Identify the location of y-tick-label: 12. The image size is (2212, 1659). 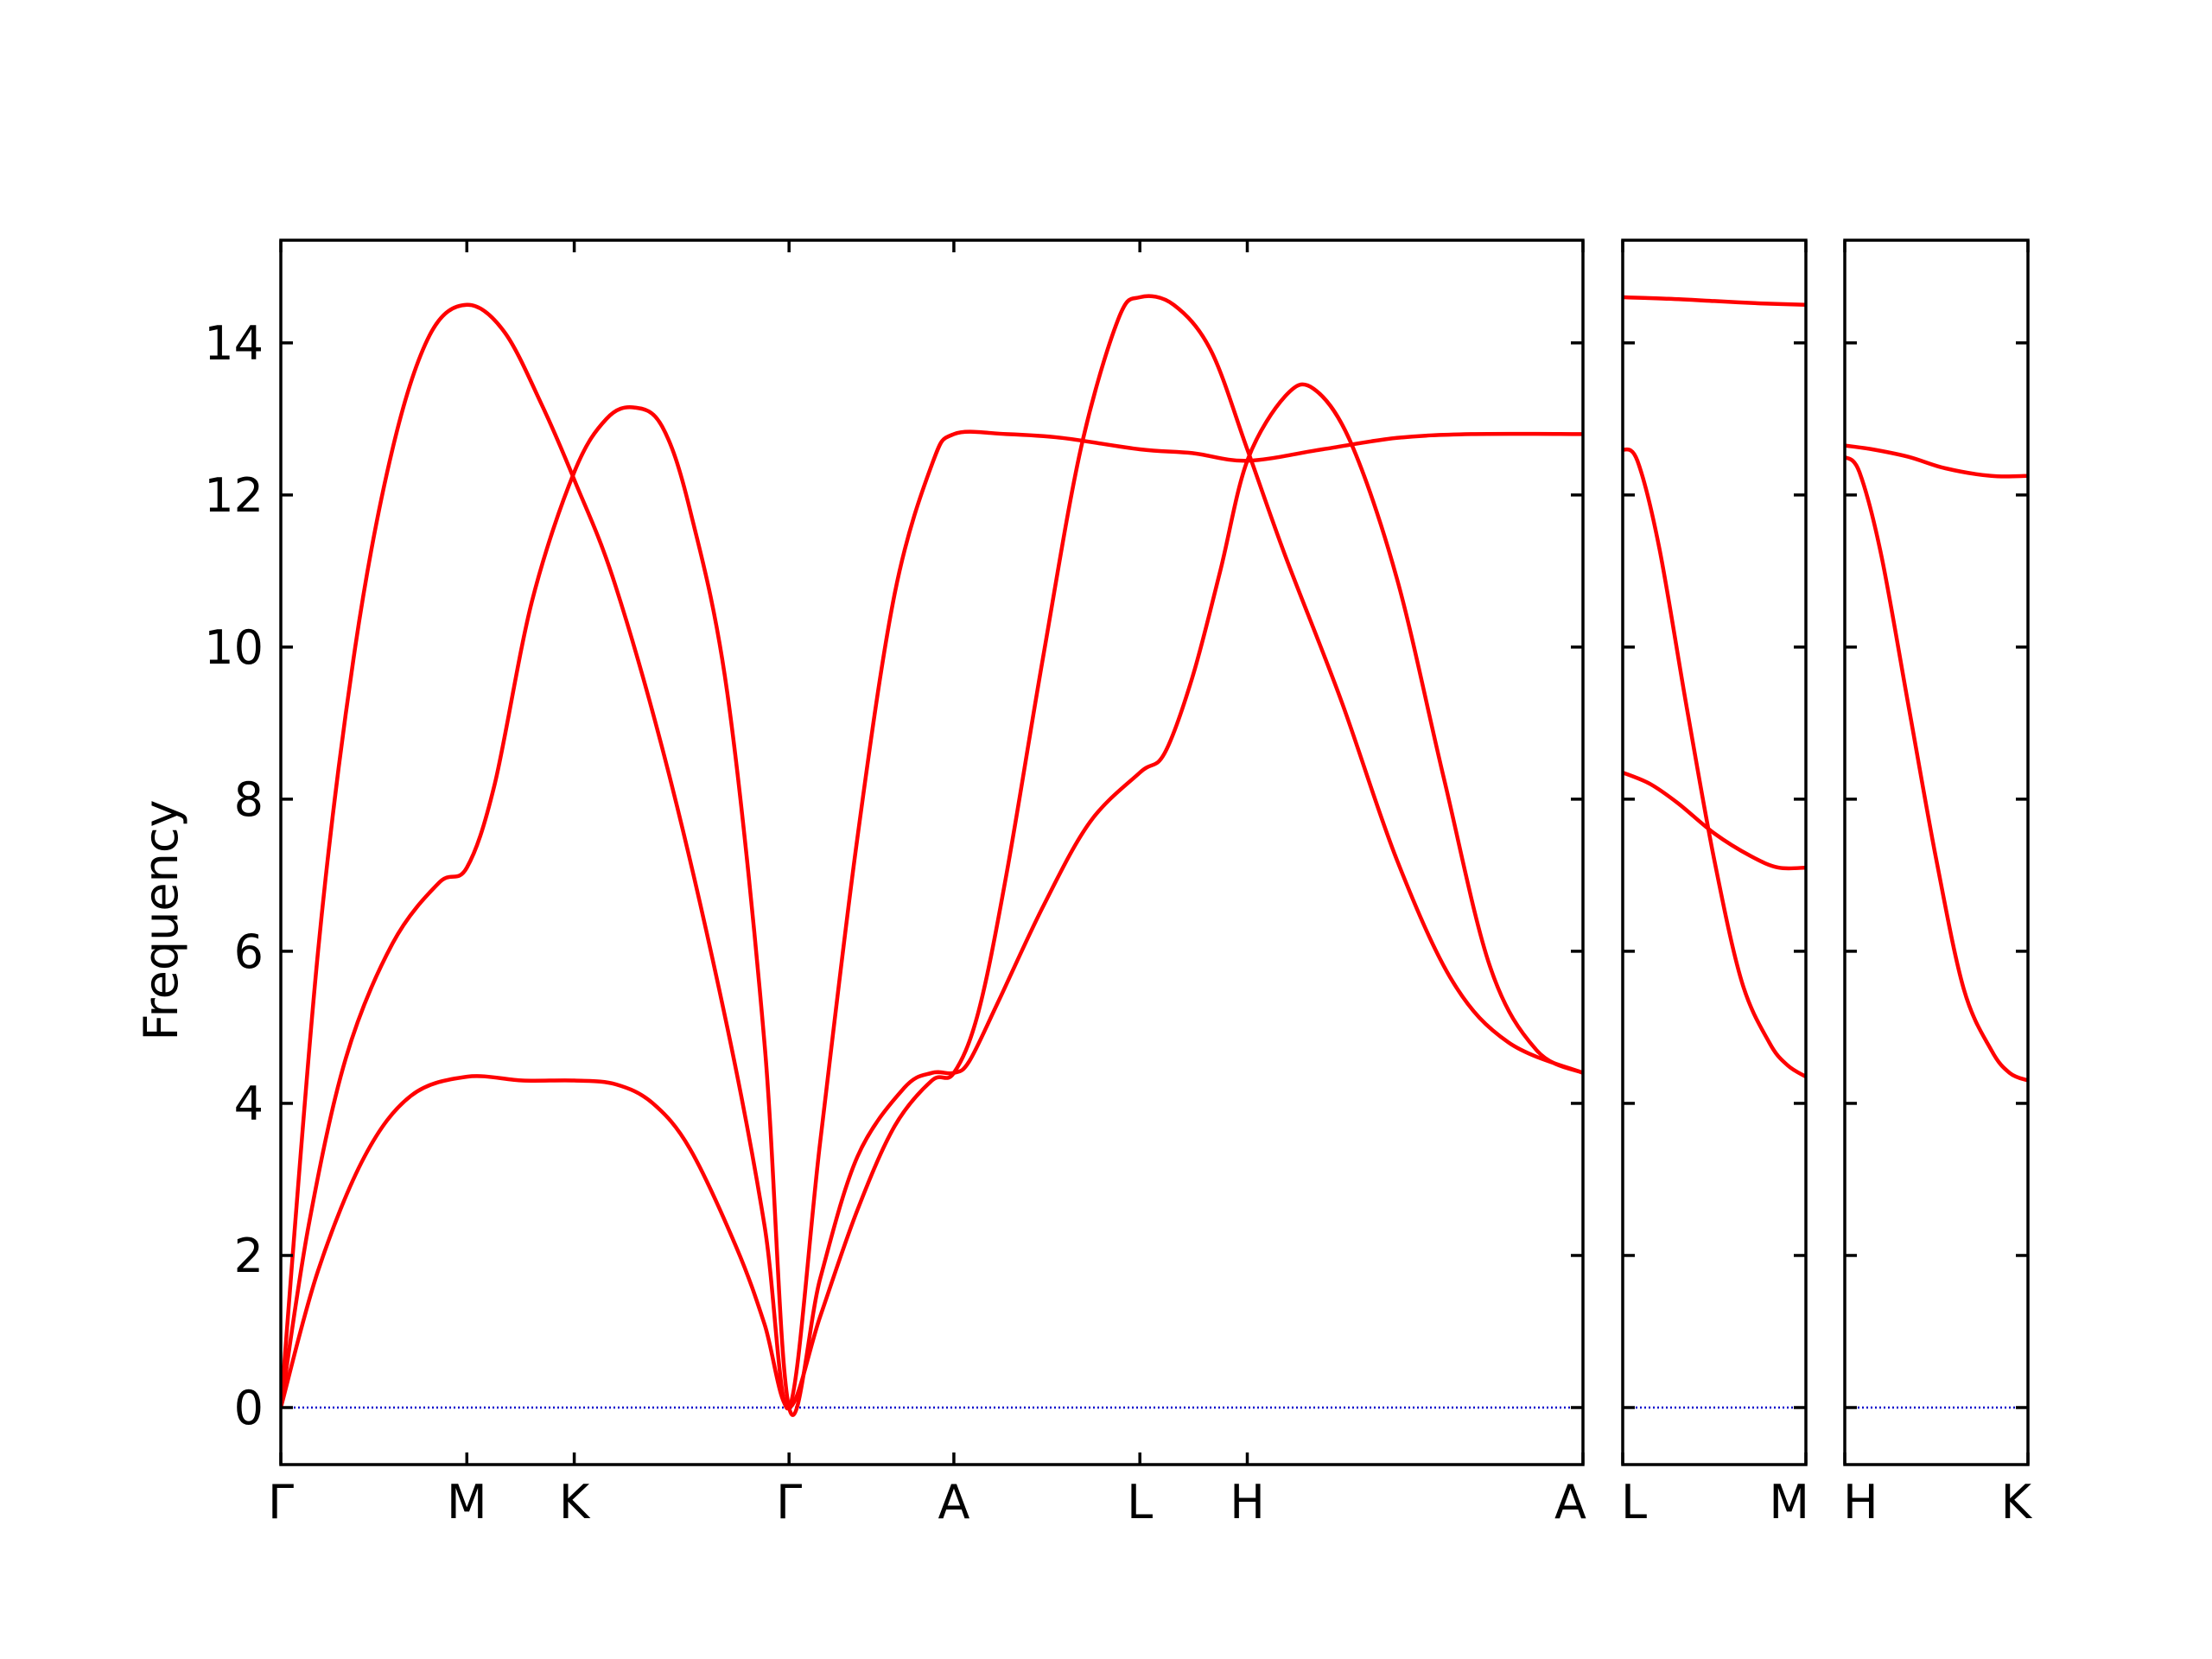
(234, 495).